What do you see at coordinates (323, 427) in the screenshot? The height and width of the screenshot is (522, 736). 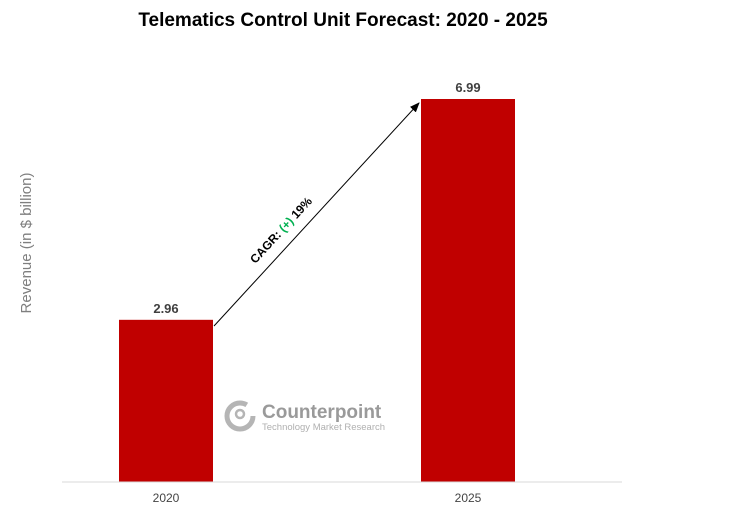 I see `watermark-tagline: Technology Market Research` at bounding box center [323, 427].